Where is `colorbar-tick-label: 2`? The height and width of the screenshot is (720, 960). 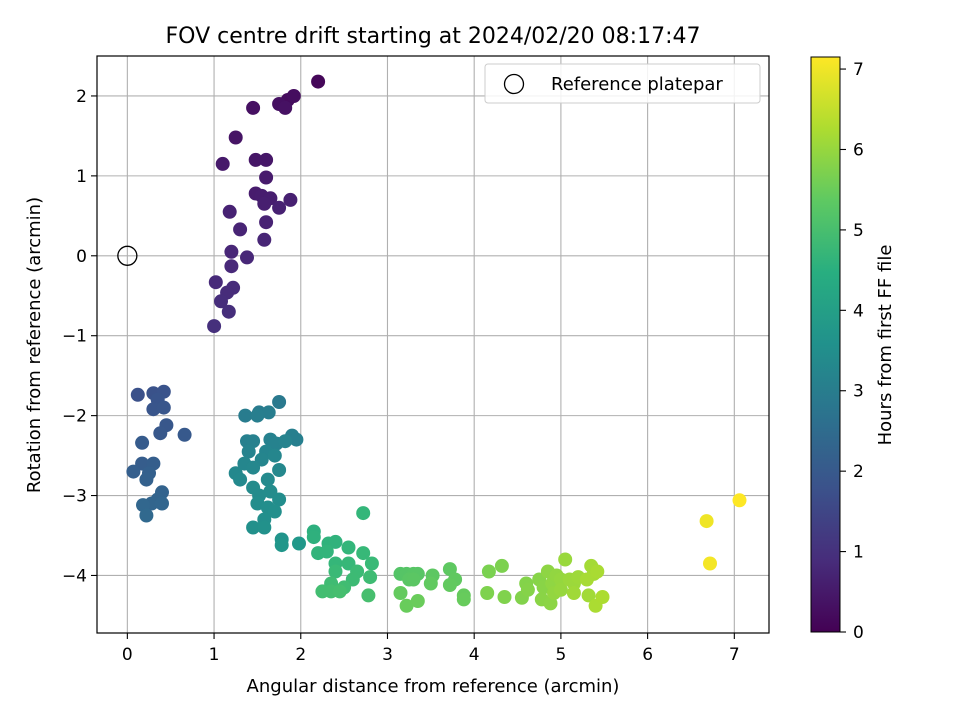 colorbar-tick-label: 2 is located at coordinates (858, 472).